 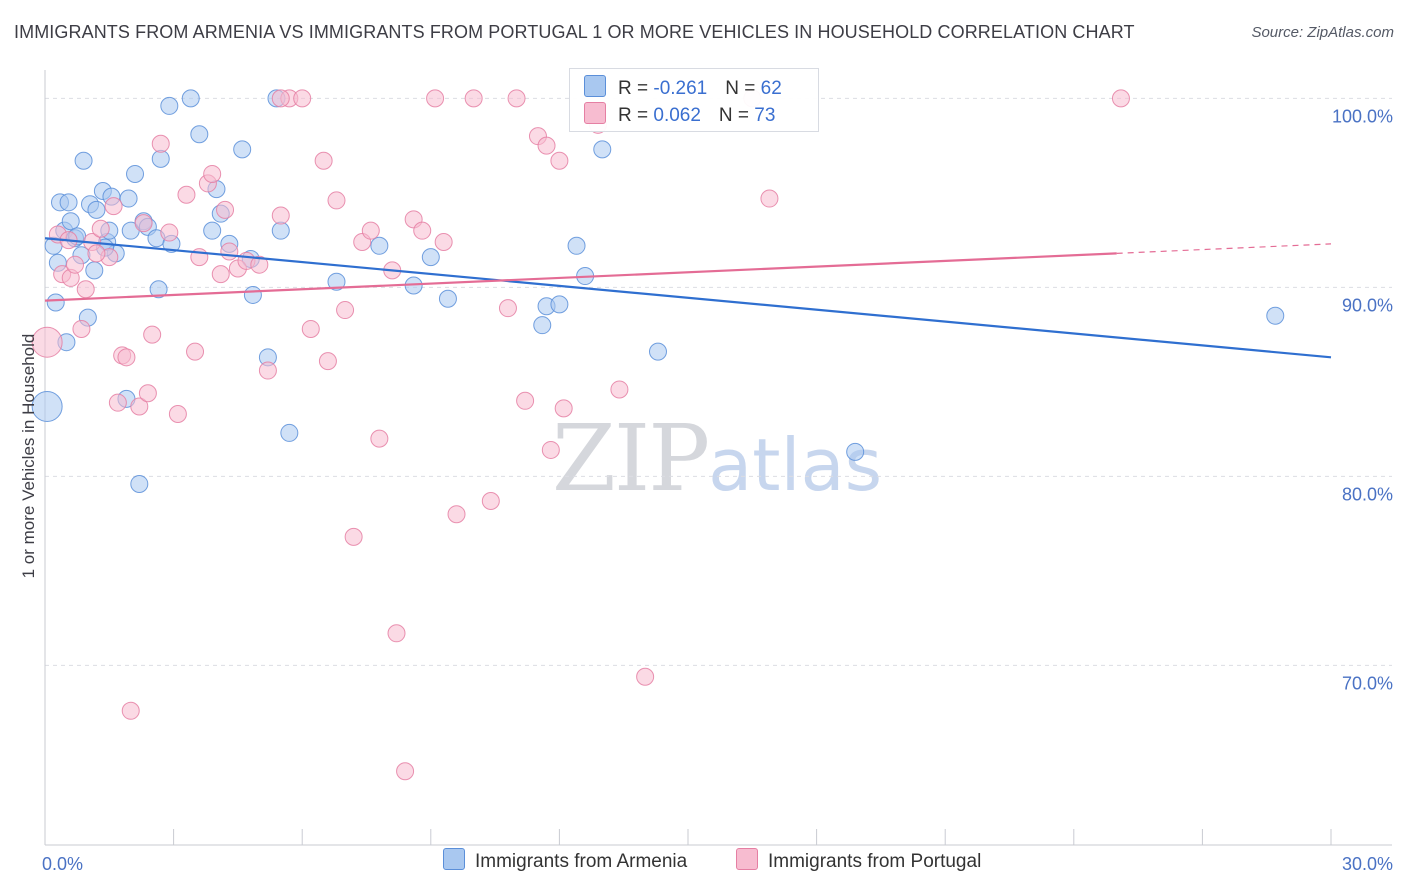 I want to click on portugal-n-value: 73, so click(x=765, y=115).